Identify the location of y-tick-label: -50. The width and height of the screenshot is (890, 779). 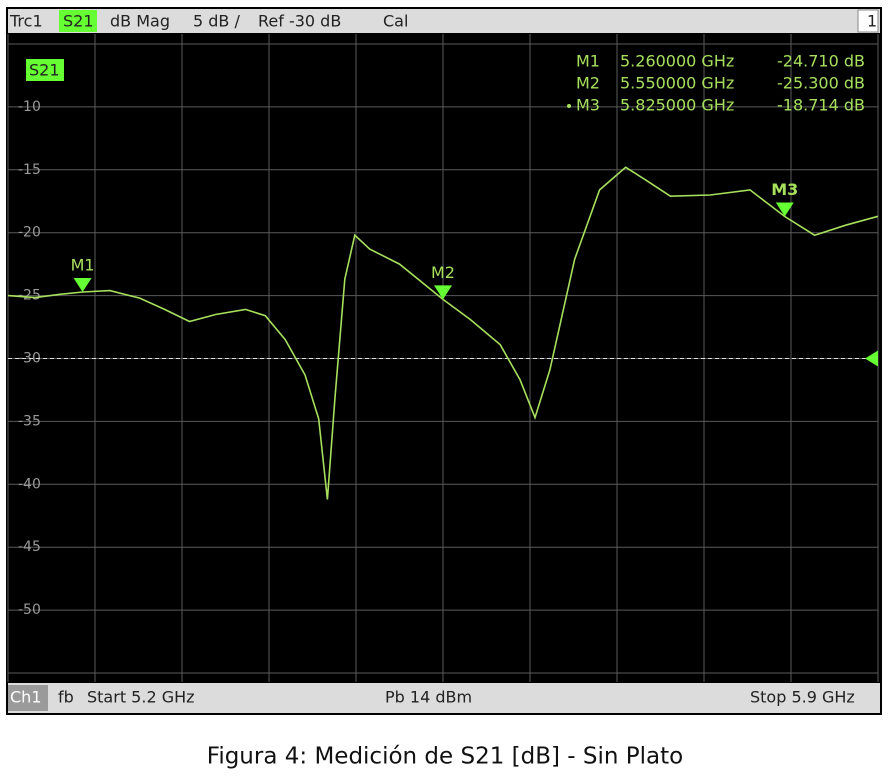
(29, 610).